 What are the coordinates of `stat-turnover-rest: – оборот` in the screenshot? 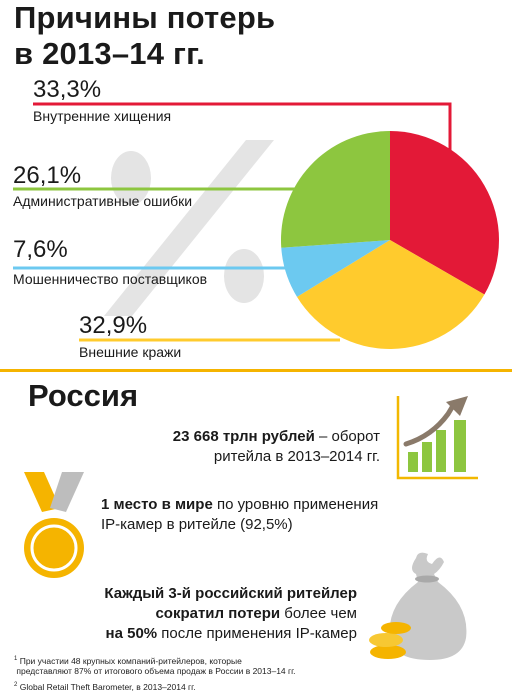 It's located at (347, 436).